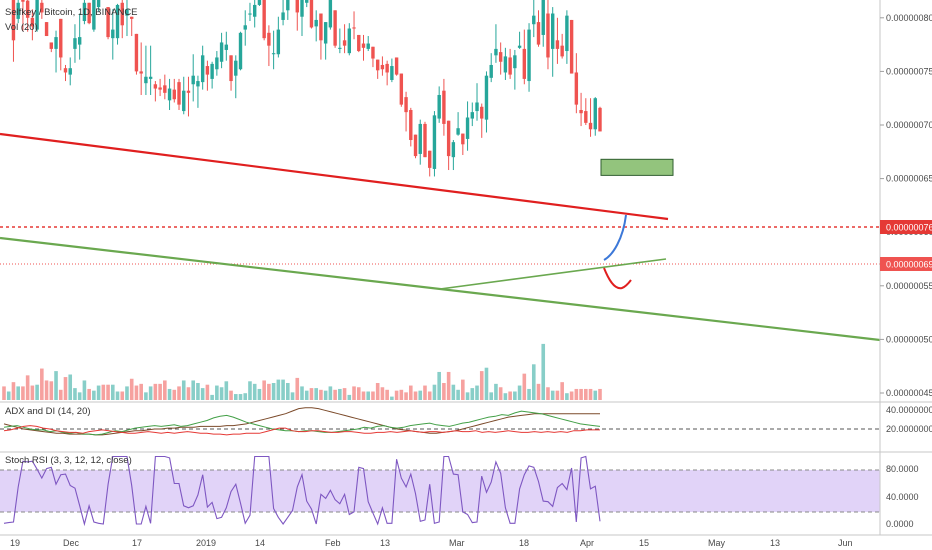 Image resolution: width=932 pixels, height=550 pixels. I want to click on adx-panel-title: ADX and DI (14, 20), so click(48, 411).